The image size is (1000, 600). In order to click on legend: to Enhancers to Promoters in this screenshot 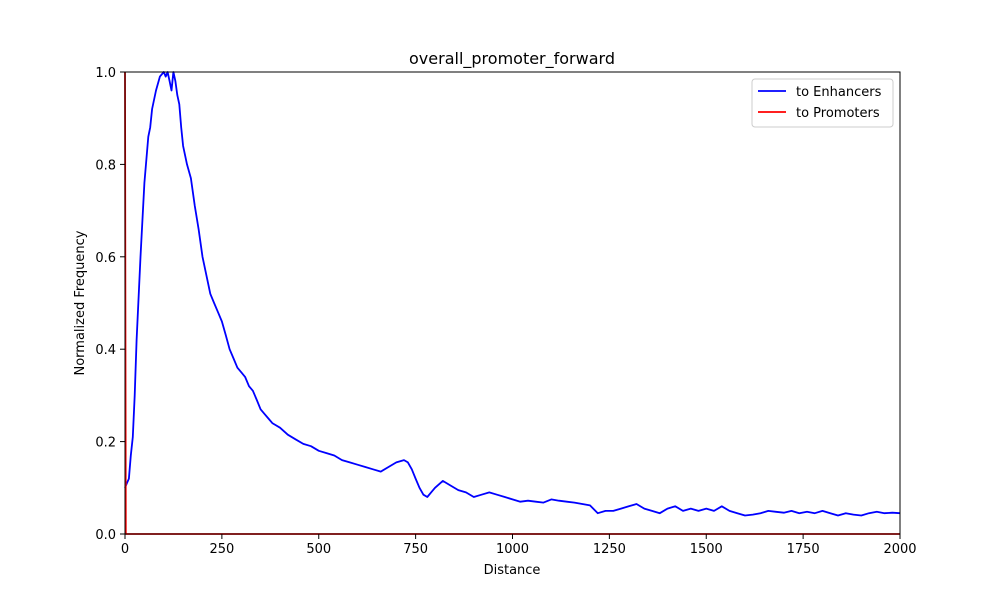, I will do `click(822, 103)`.